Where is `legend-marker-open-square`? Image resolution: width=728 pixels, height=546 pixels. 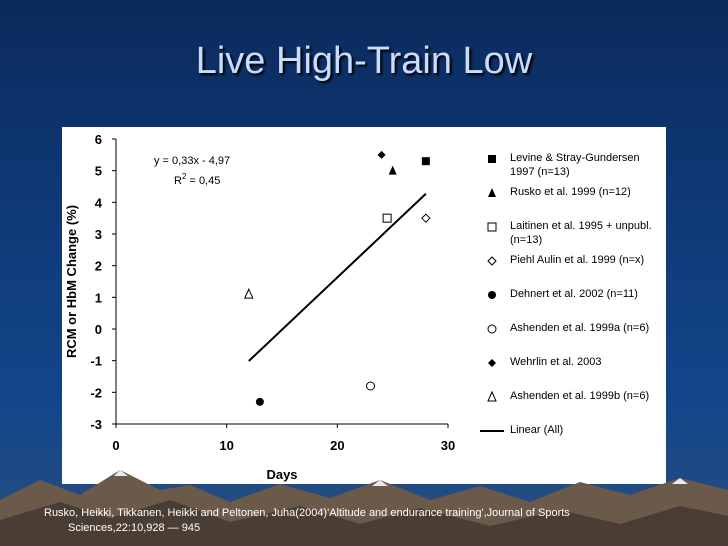 legend-marker-open-square is located at coordinates (492, 227).